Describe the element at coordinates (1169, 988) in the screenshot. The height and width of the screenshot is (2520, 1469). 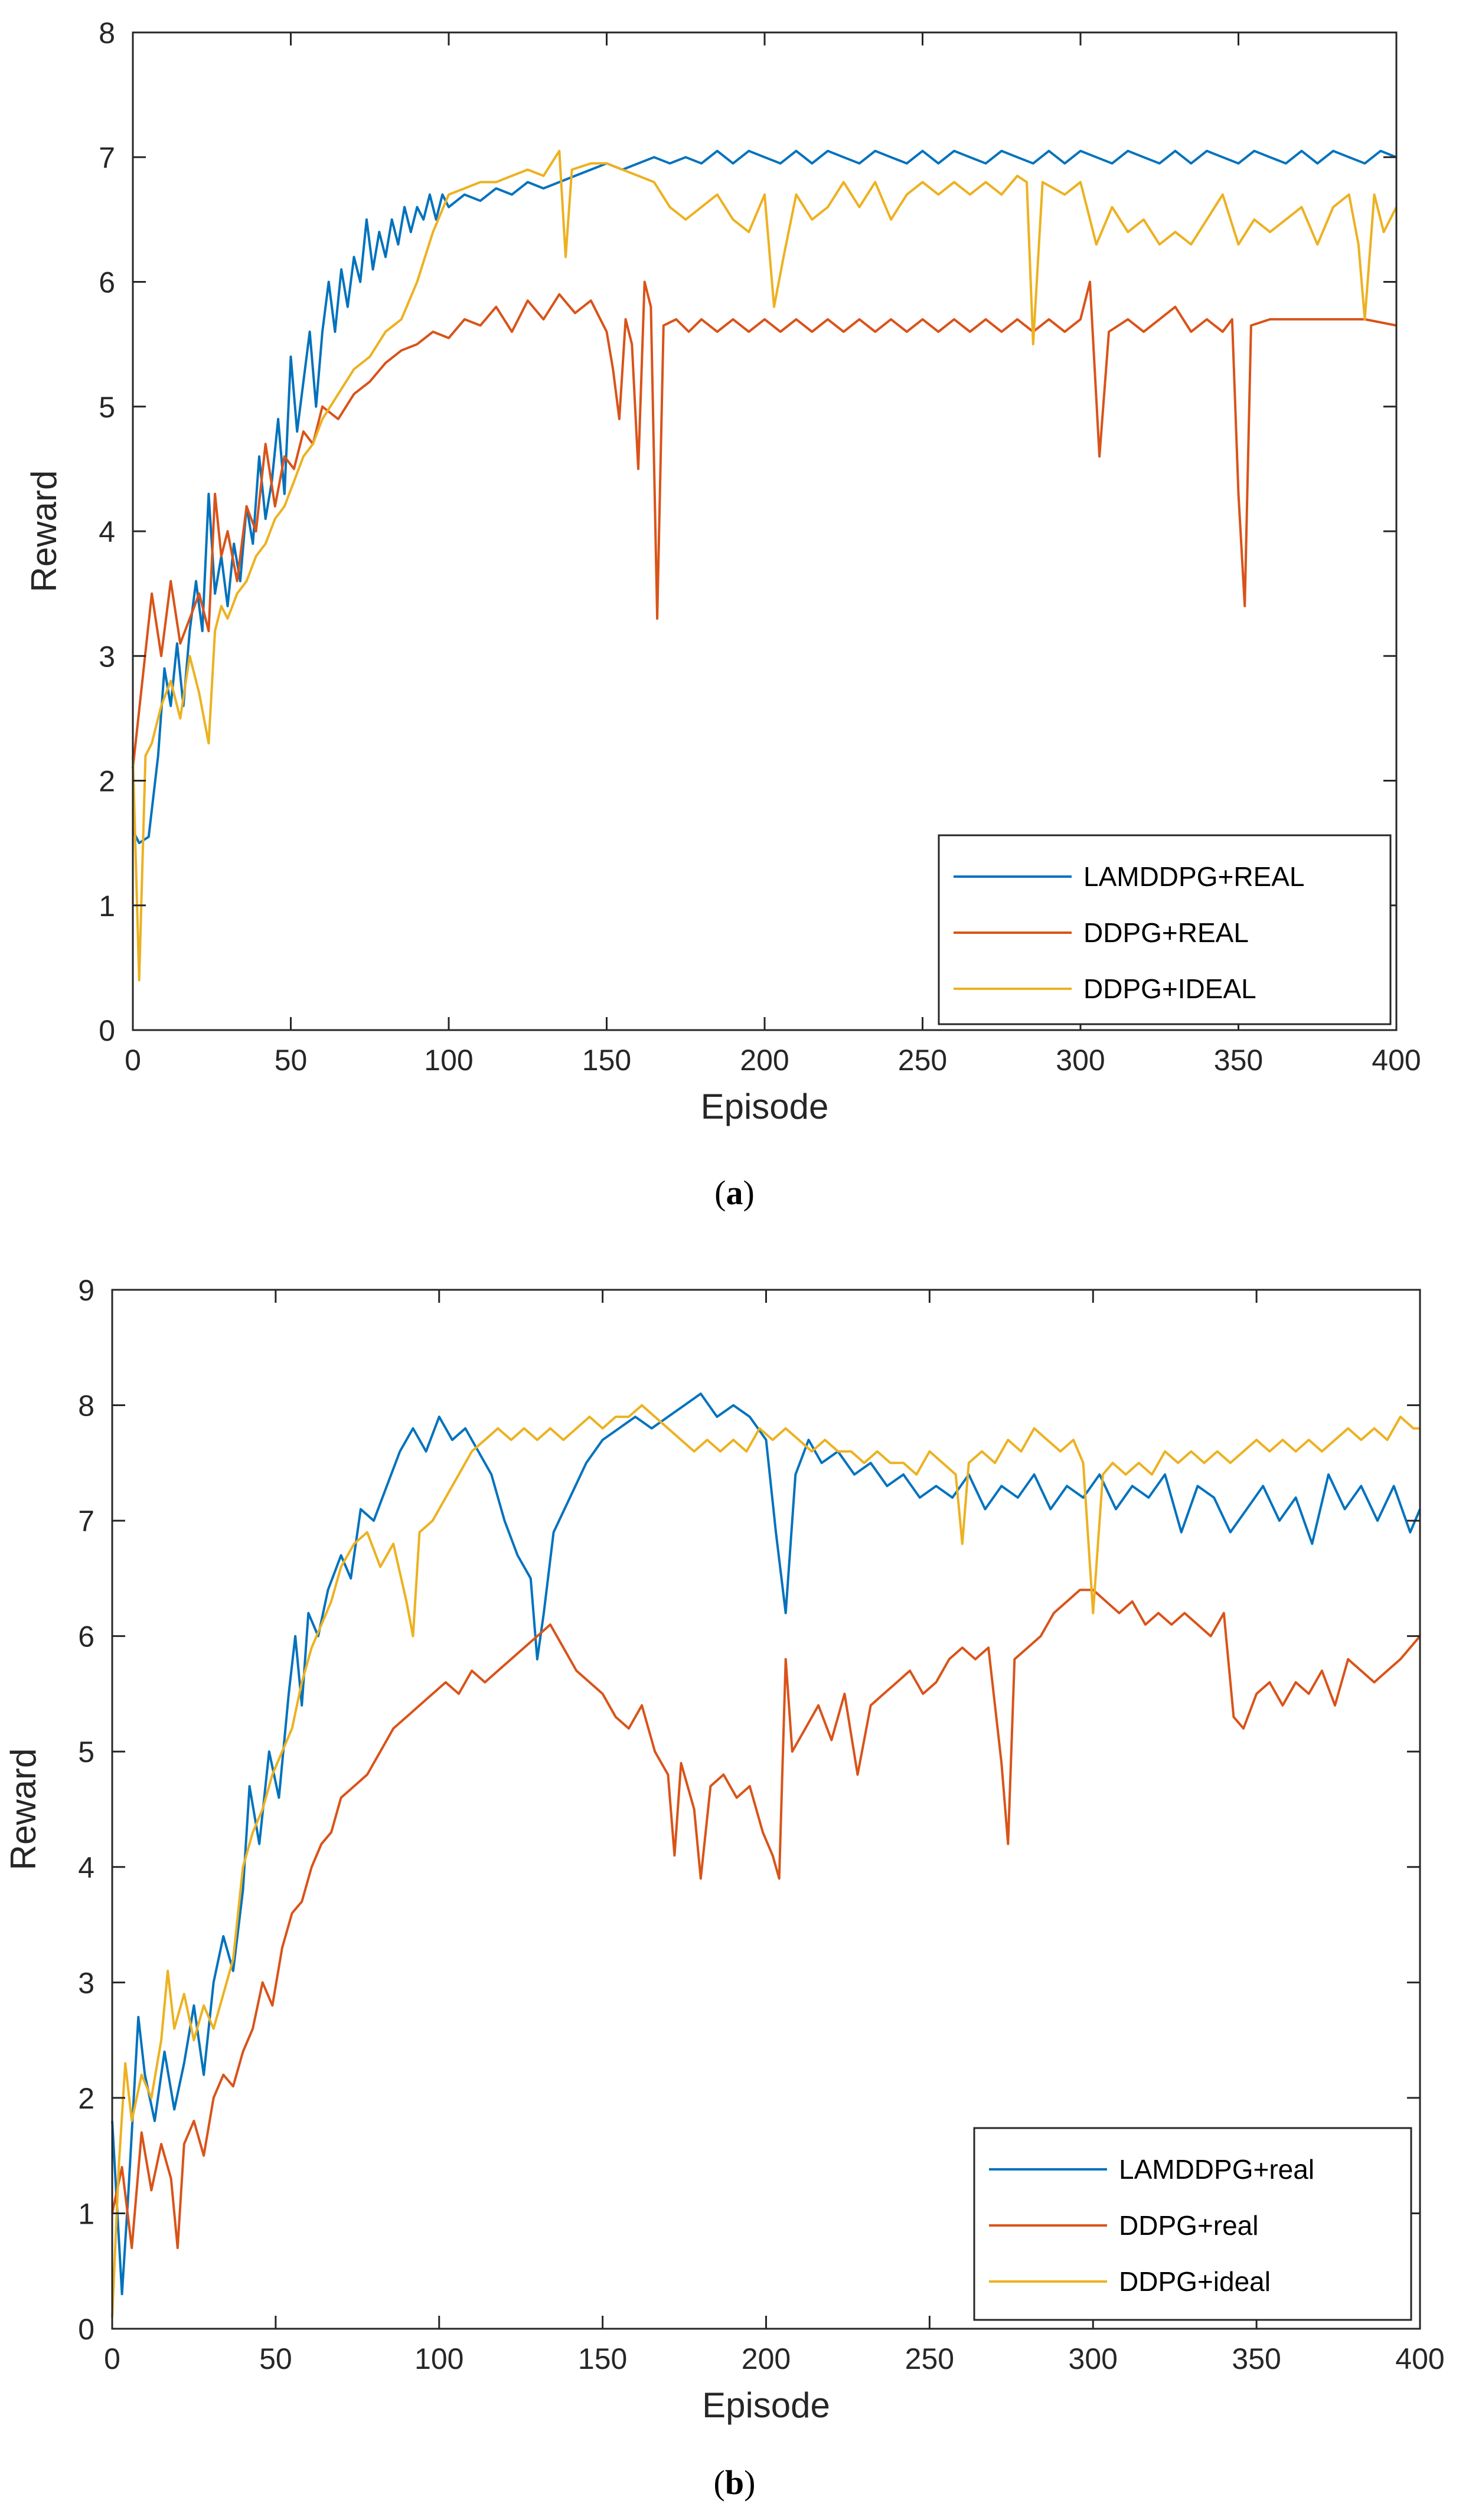
I see `legend-entry: DDPG+IDEAL` at that location.